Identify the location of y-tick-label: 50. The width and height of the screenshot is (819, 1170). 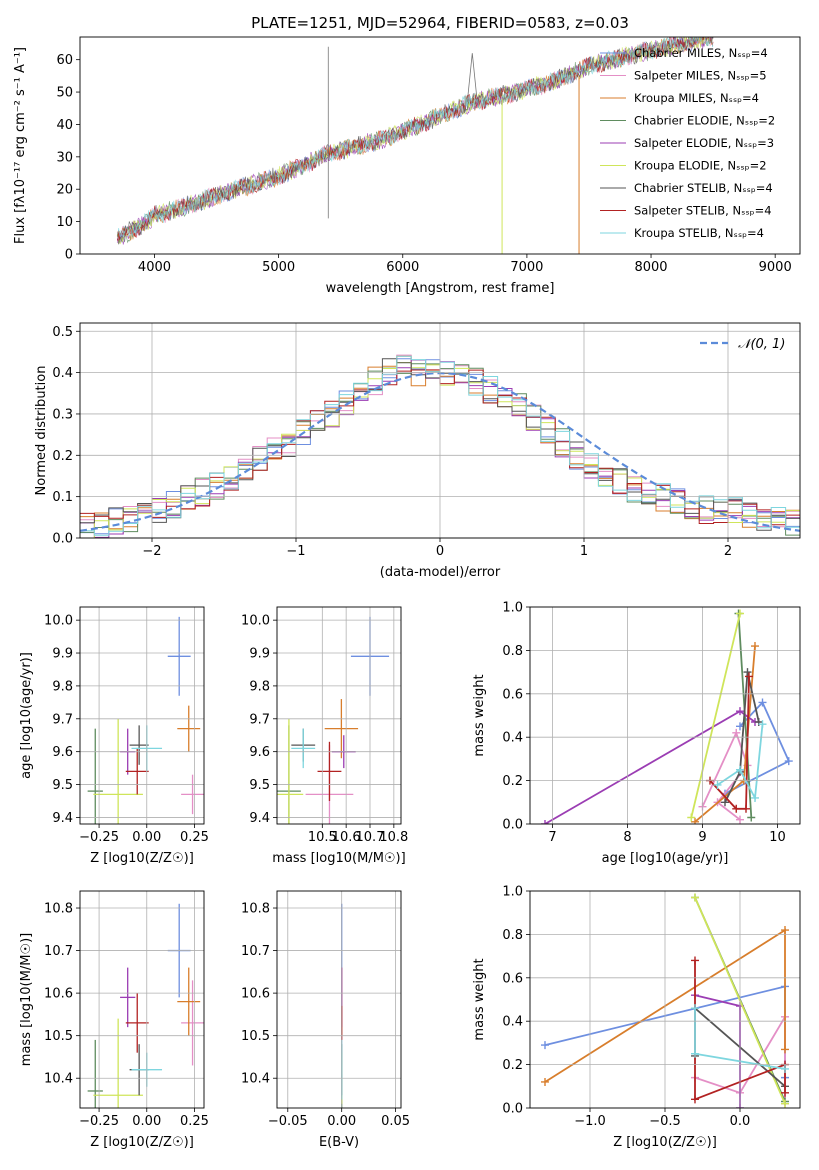
(64, 93).